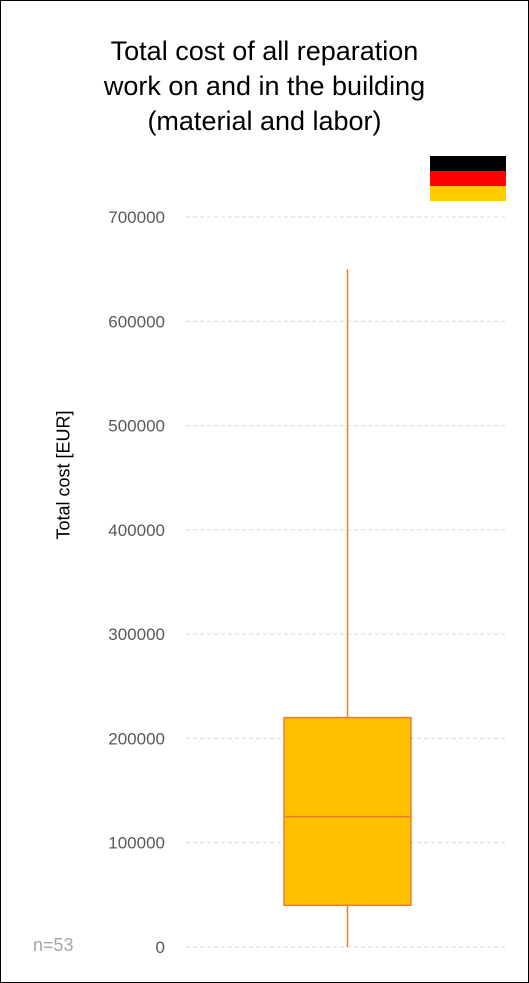 This screenshot has height=983, width=529. I want to click on flag-stripe-red, so click(468, 178).